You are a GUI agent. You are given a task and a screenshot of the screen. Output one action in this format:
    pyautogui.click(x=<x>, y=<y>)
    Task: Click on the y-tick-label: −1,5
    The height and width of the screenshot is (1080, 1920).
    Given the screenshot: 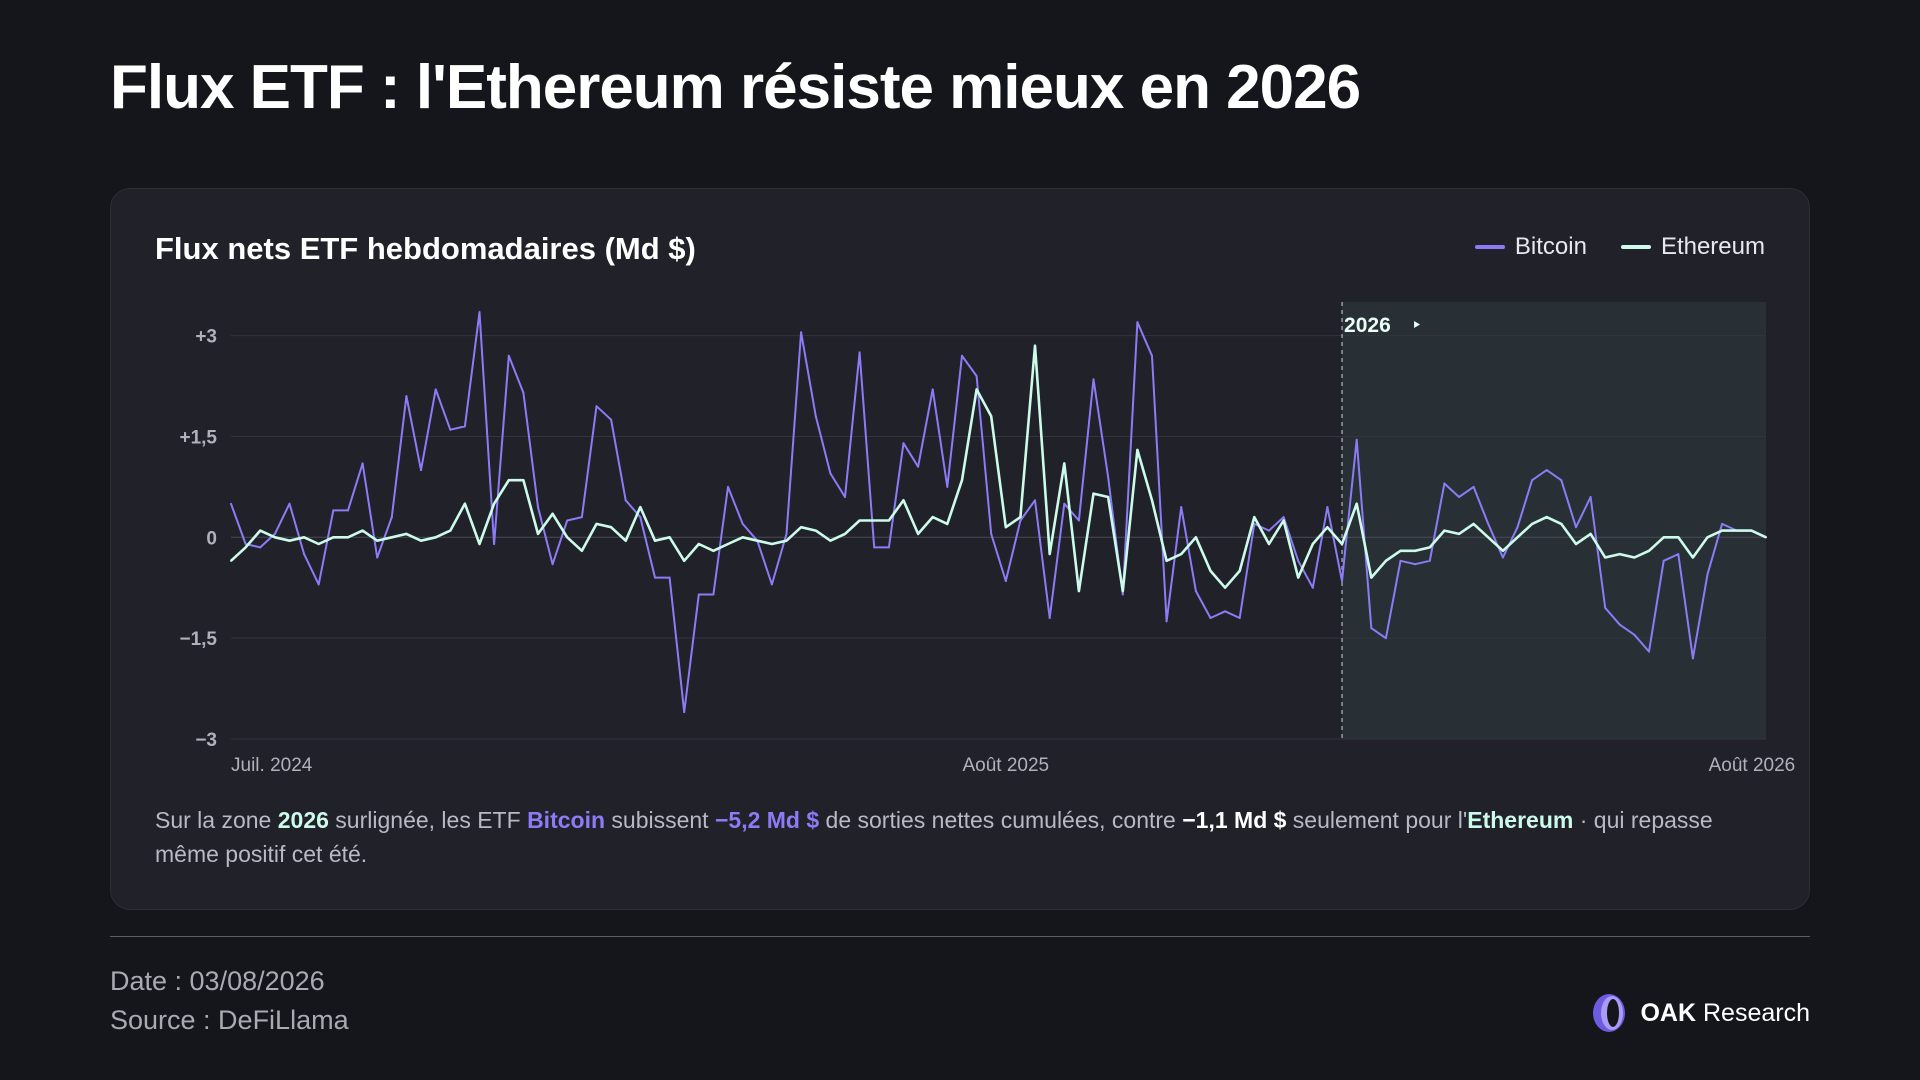 What is the action you would take?
    pyautogui.click(x=198, y=639)
    